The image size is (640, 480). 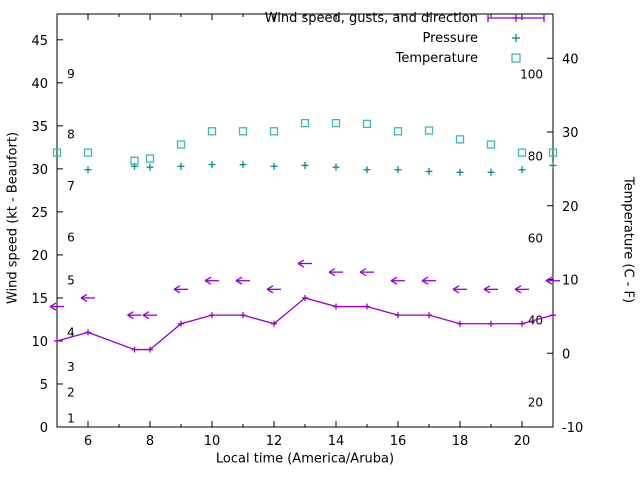 What do you see at coordinates (572, 428) in the screenshot?
I see `svg-text: -10` at bounding box center [572, 428].